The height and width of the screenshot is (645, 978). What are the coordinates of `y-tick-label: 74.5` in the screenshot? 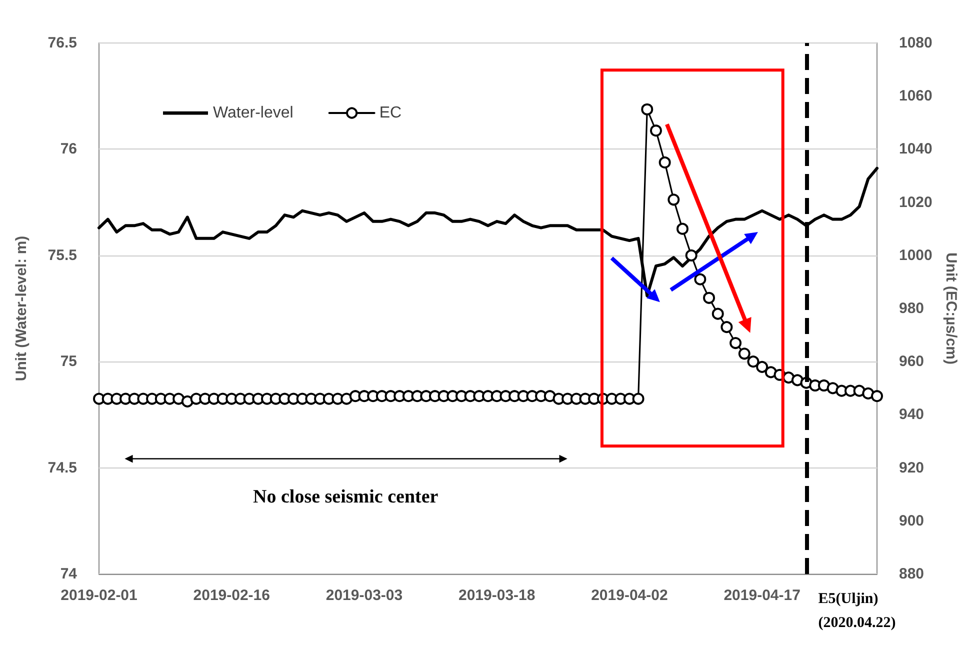 It's located at (62, 467).